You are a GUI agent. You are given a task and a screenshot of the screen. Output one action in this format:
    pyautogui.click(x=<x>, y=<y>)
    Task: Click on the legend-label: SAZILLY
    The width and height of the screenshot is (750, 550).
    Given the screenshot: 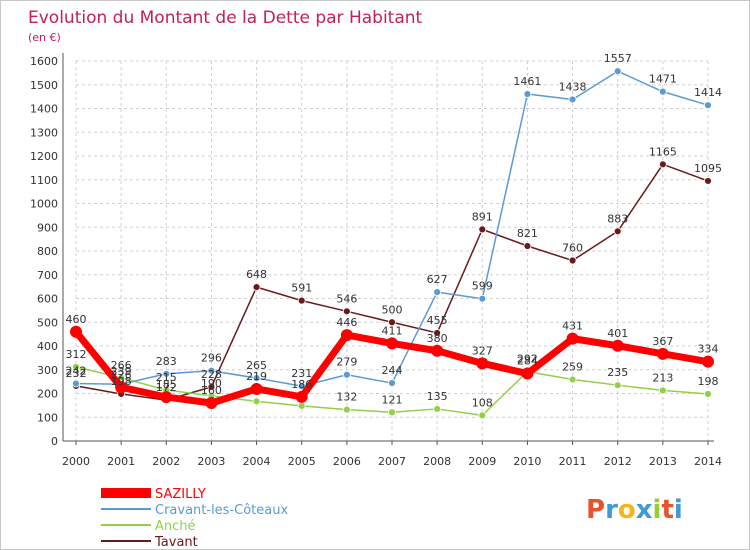 What is the action you would take?
    pyautogui.click(x=180, y=494)
    